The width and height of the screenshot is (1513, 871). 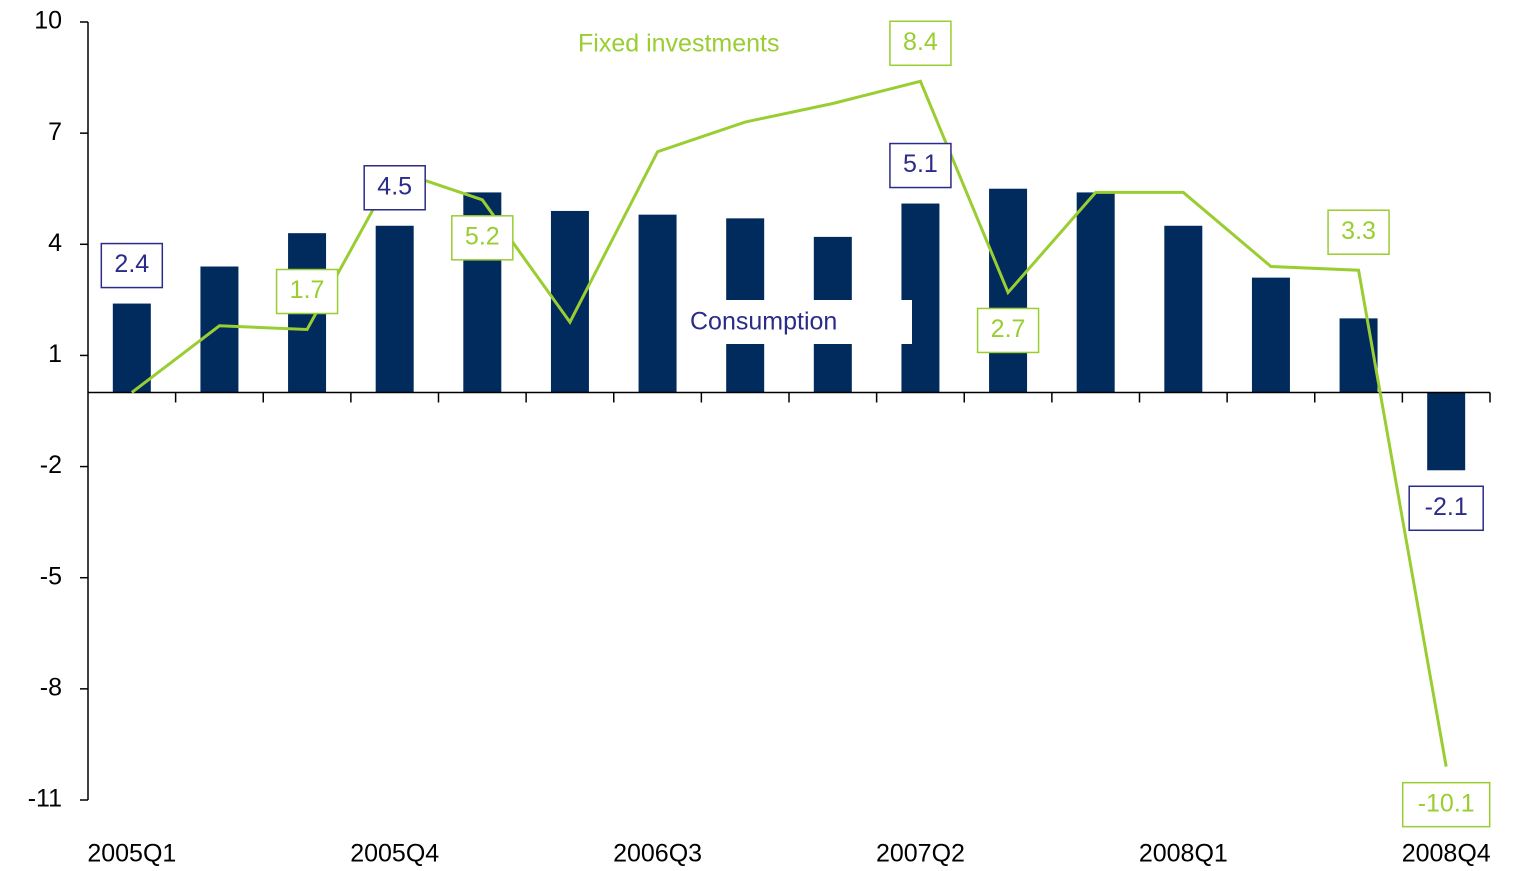 What do you see at coordinates (48, 21) in the screenshot?
I see `y-tick-label: 10` at bounding box center [48, 21].